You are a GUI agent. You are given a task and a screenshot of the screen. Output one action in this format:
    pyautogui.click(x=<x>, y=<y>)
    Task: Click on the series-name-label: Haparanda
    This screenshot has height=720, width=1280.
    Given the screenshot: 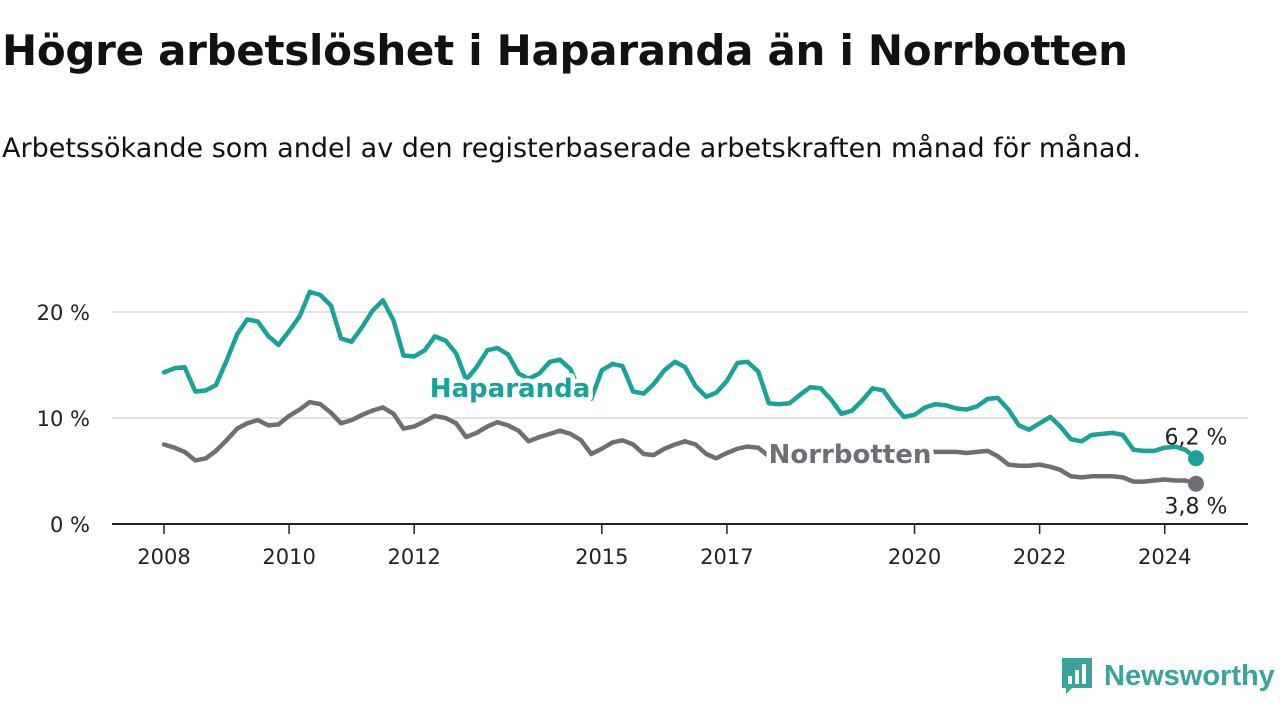 What is the action you would take?
    pyautogui.click(x=510, y=389)
    